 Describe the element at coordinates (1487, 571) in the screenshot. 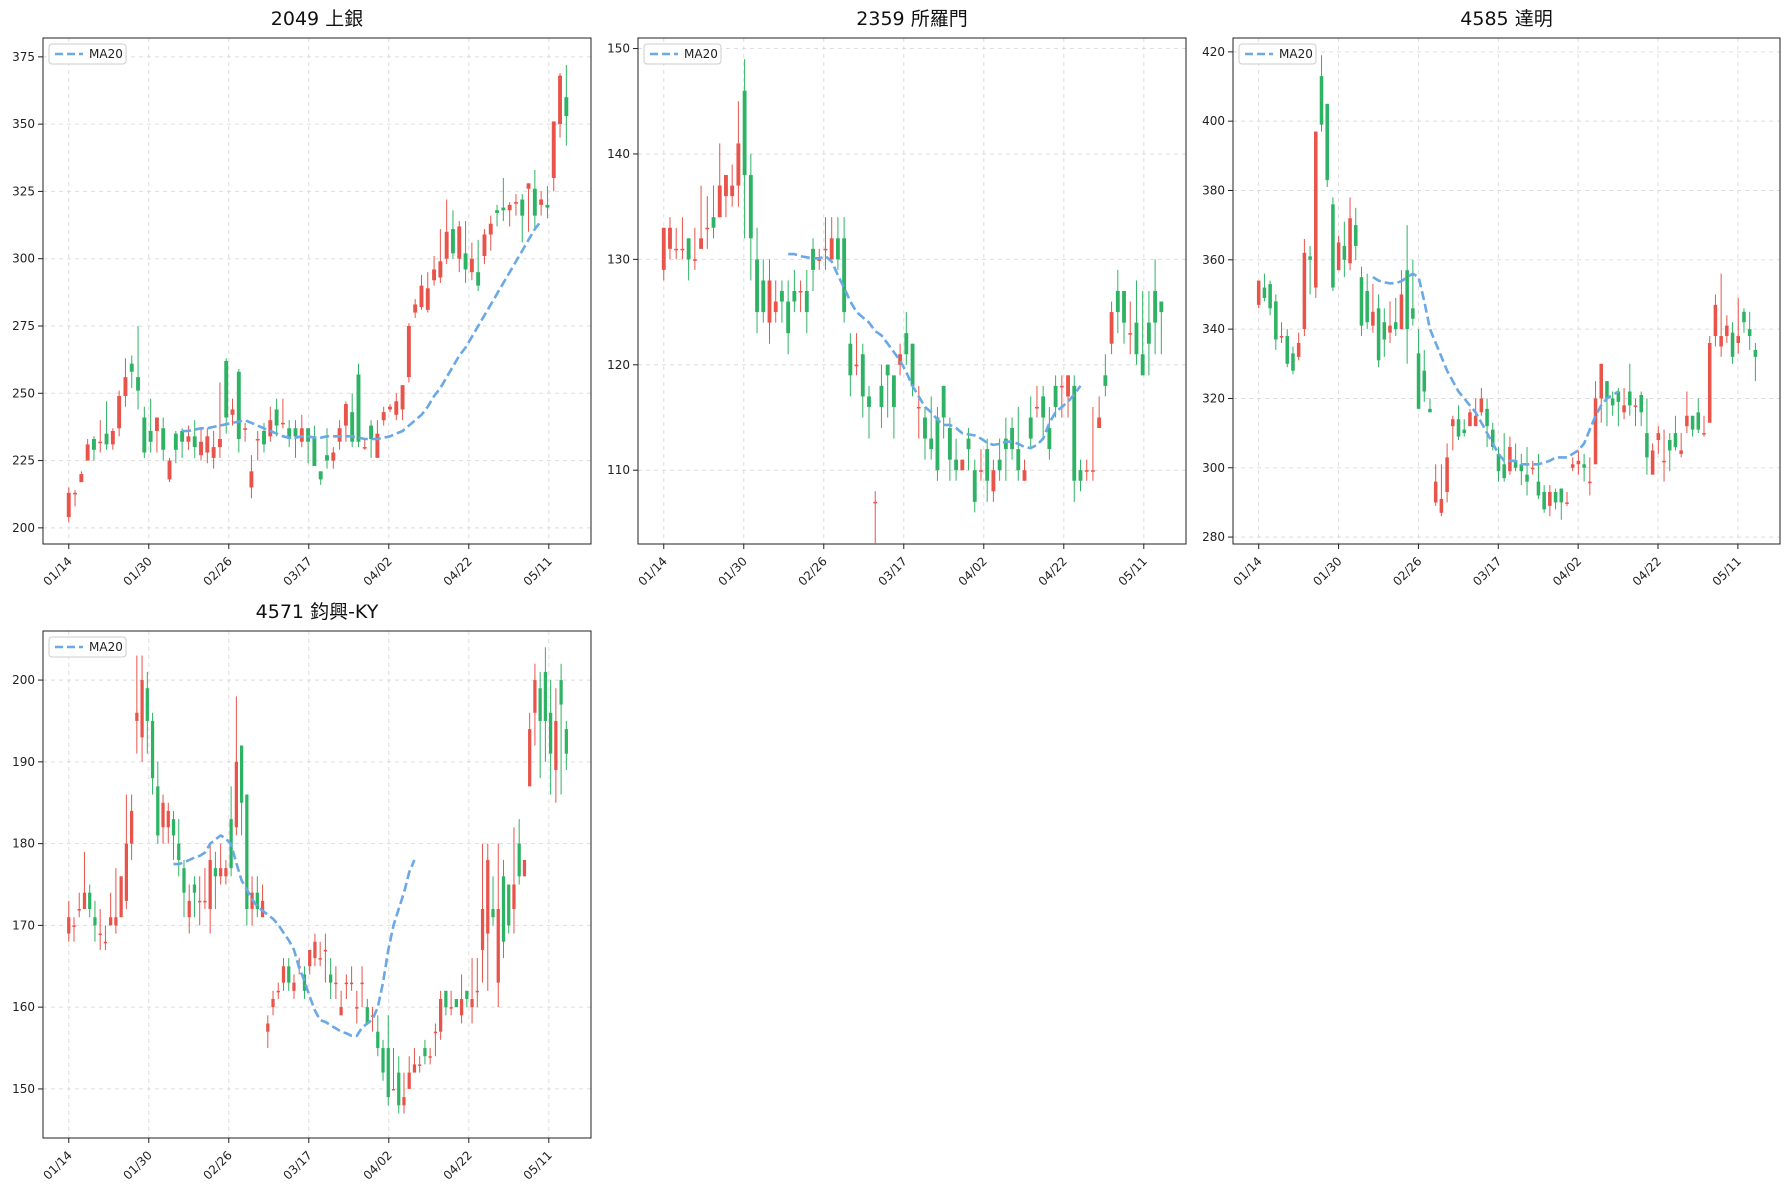

I see `x-tick-label: 03/17` at that location.